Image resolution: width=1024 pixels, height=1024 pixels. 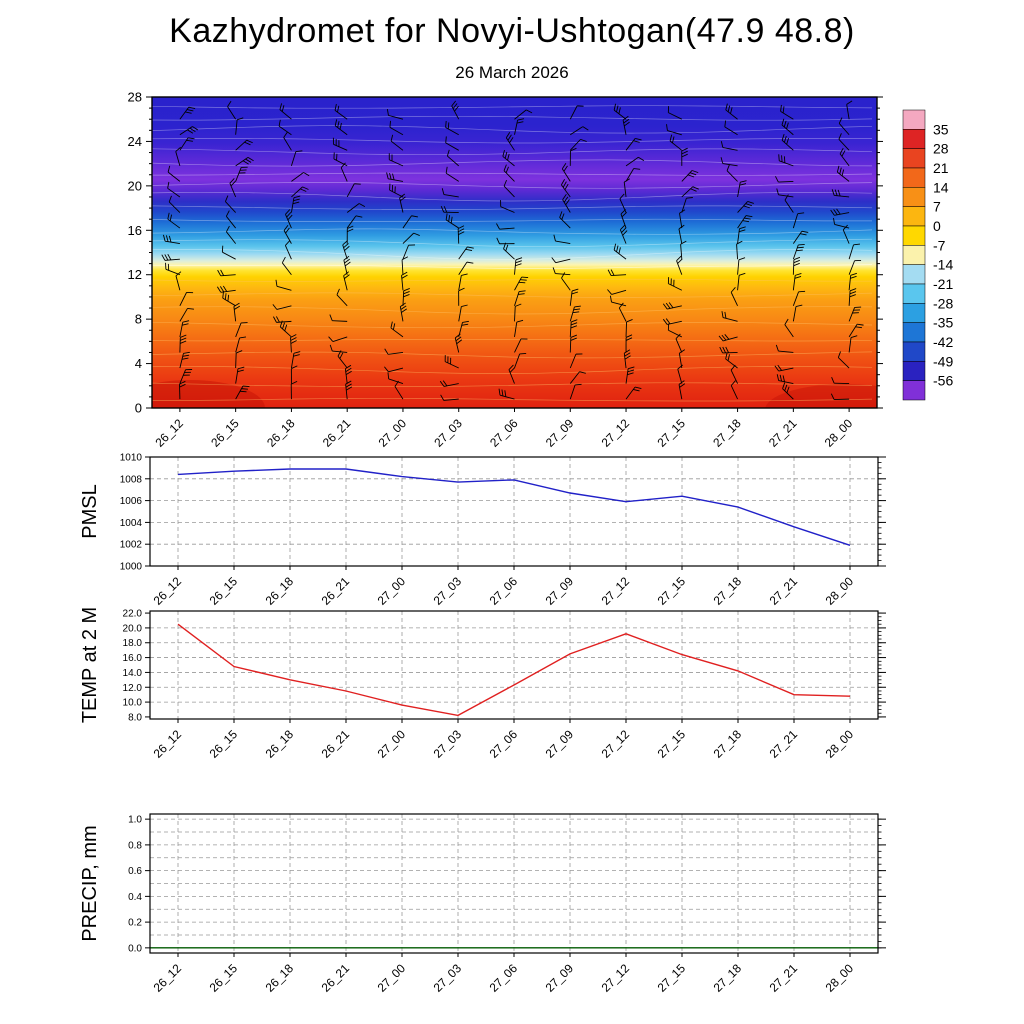 I want to click on precip-panel-ytick-label: 0.8, so click(x=135, y=845).